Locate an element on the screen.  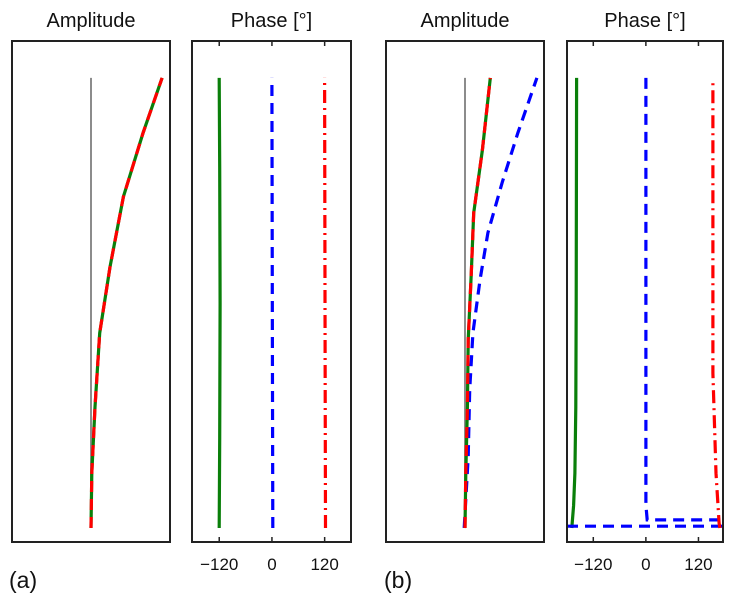
panel-label-b: (b) is located at coordinates (398, 580).